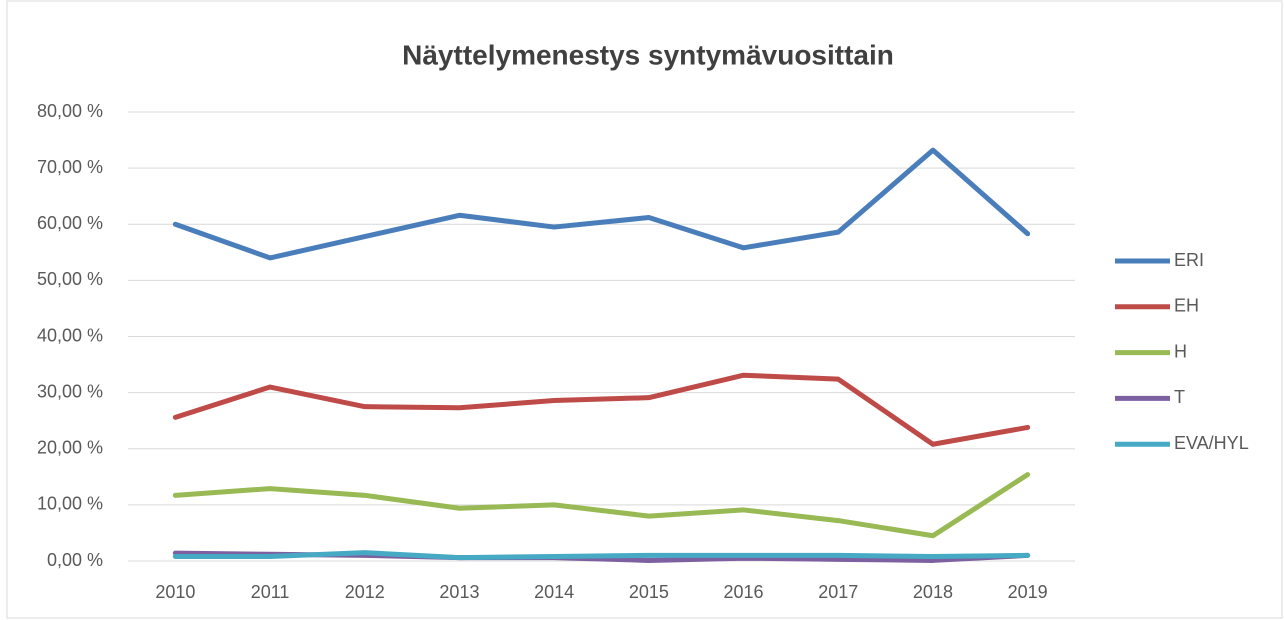 This screenshot has width=1285, height=620. I want to click on x-tick-label: 2019, so click(1028, 592).